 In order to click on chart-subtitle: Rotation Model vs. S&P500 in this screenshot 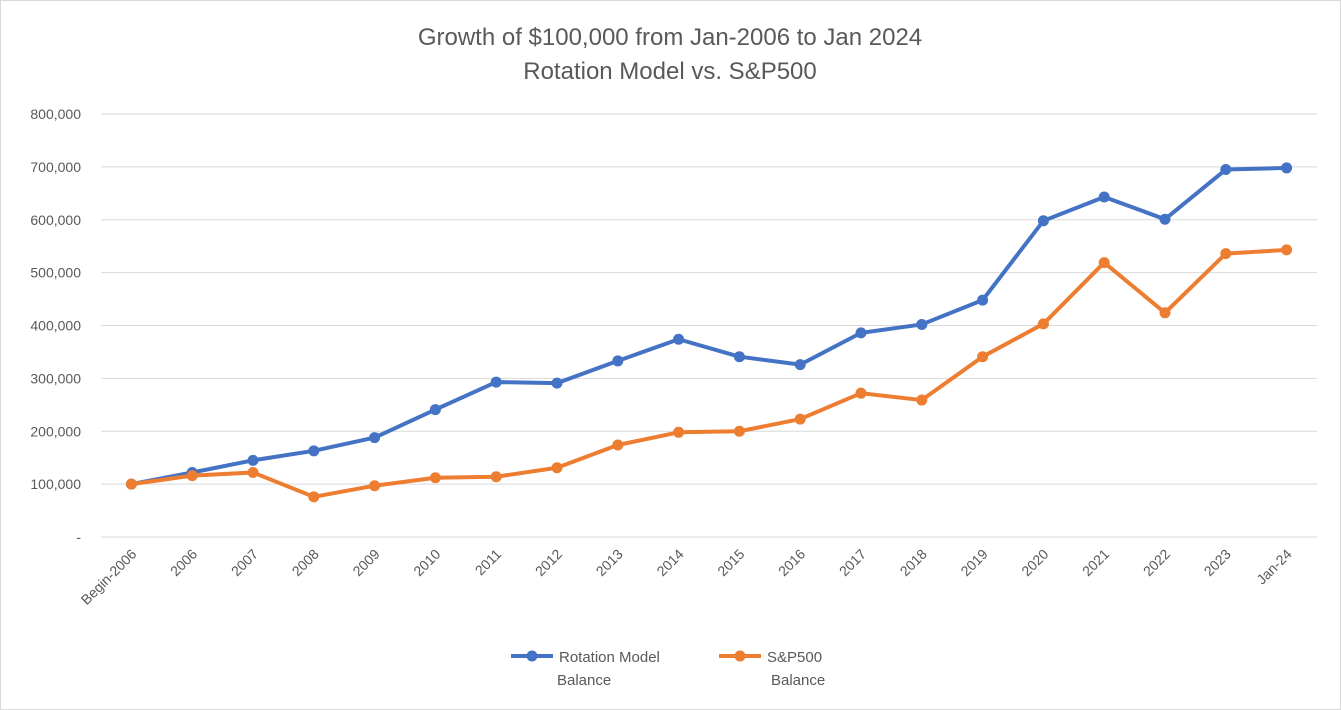, I will do `click(670, 71)`.